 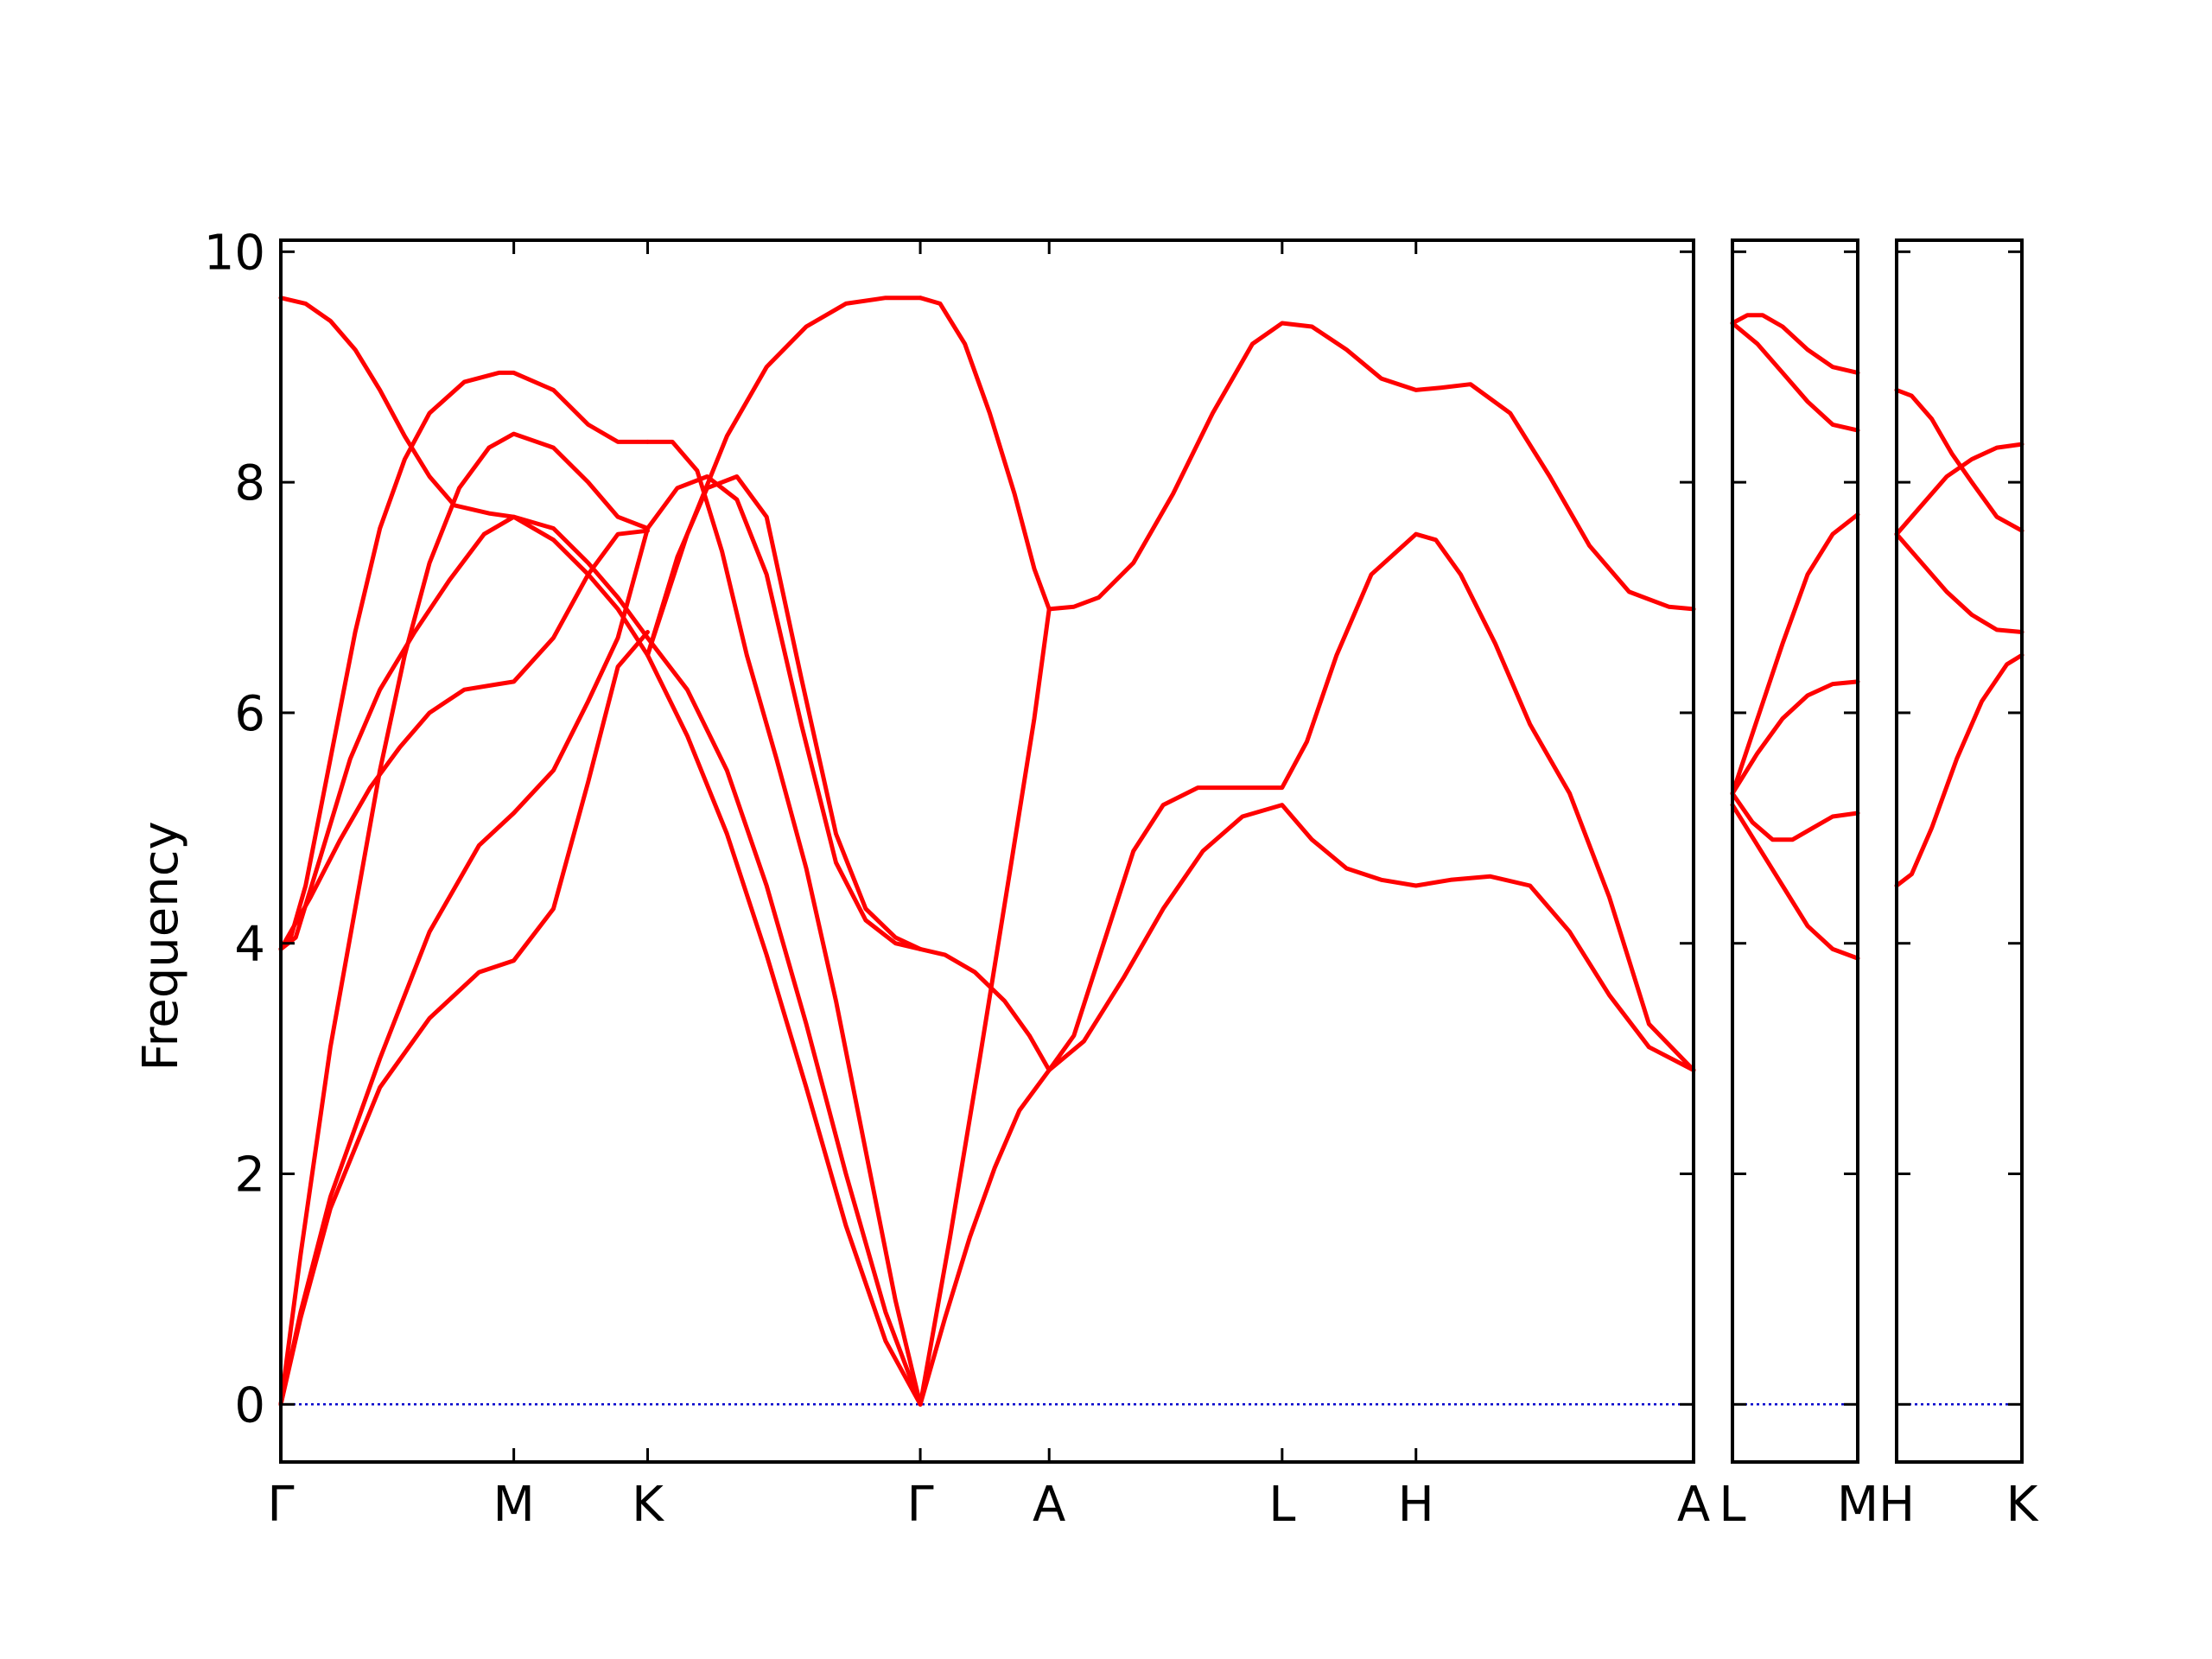 I want to click on y-tick-label: 10, so click(x=234, y=253).